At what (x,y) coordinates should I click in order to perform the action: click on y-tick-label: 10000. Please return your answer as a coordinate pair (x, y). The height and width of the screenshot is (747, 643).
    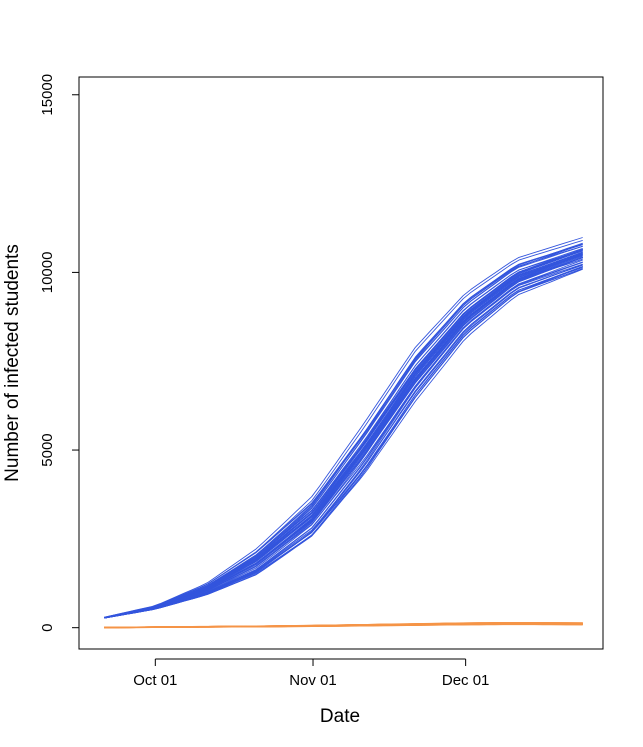
    Looking at the image, I should click on (47, 273).